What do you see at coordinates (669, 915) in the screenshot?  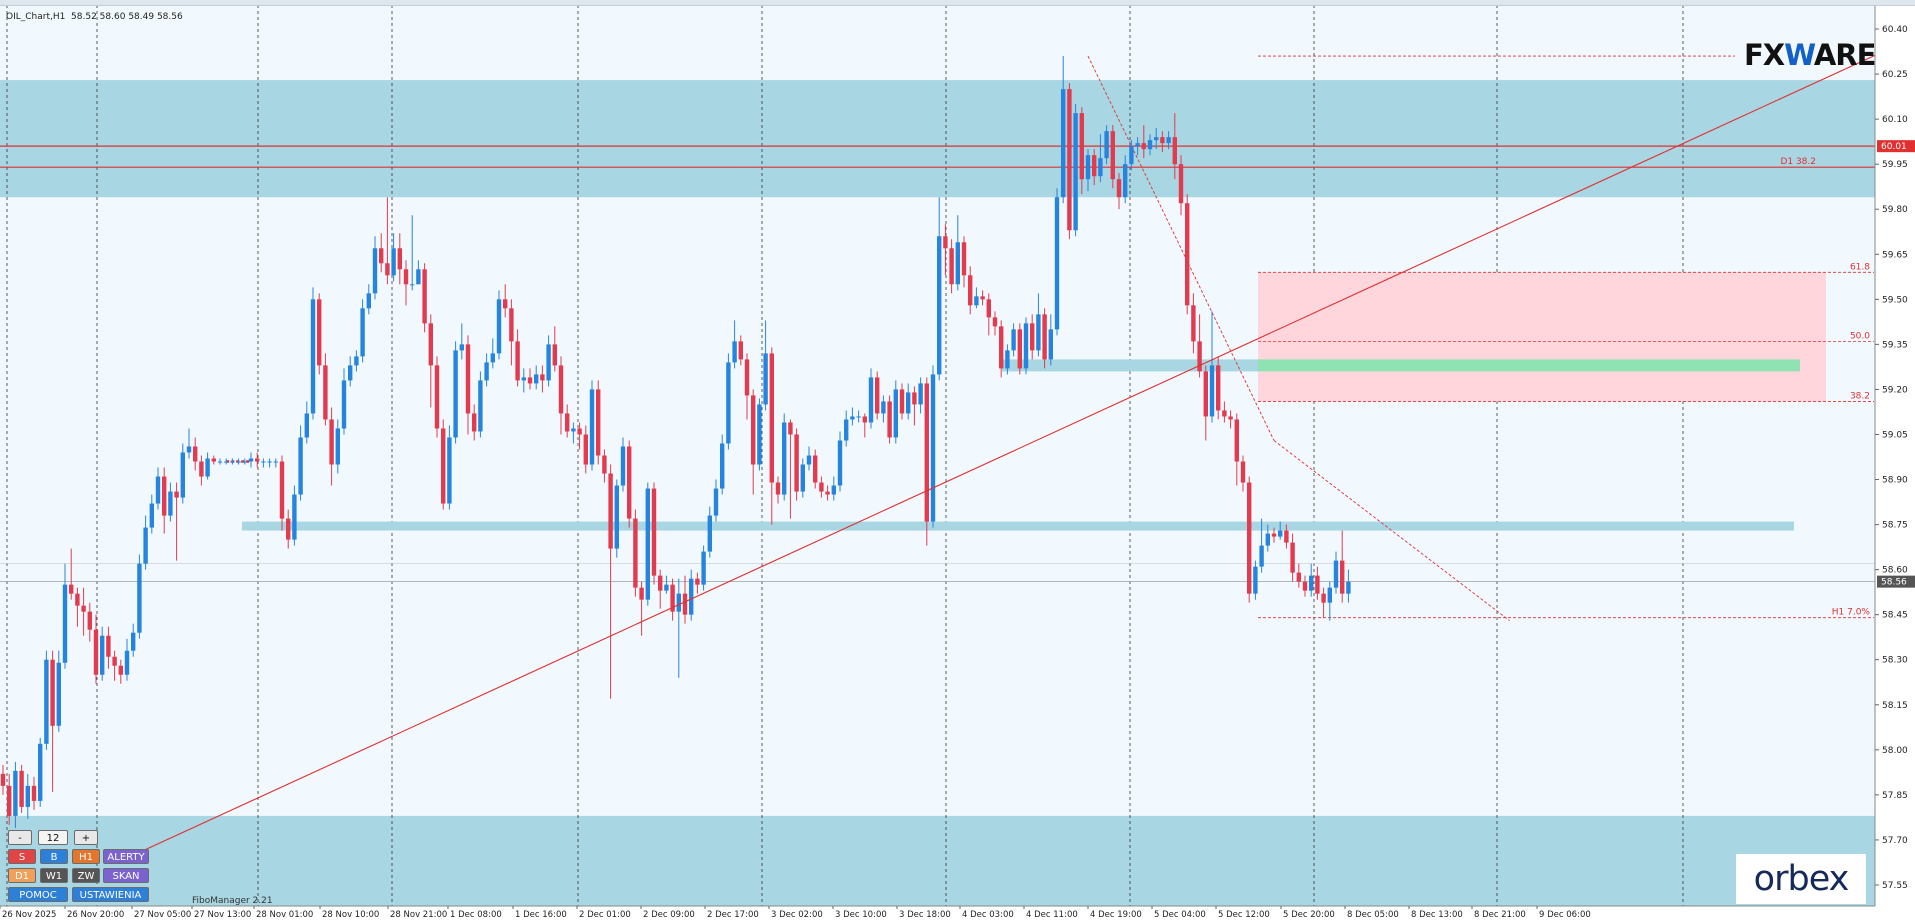 I see `x-tick-label-10: 2 Dec 09:00` at bounding box center [669, 915].